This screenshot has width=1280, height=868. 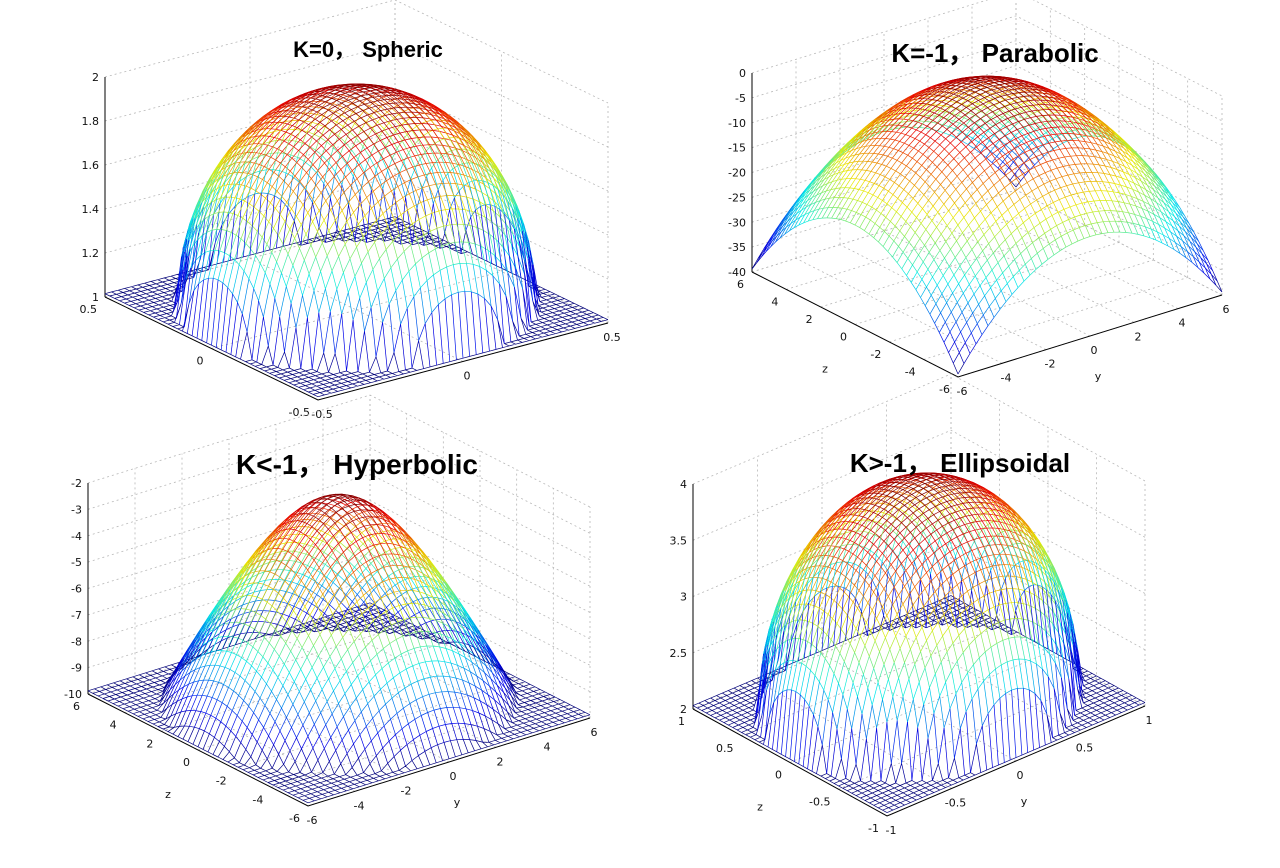 I want to click on floor-axes, so click(x=987, y=324).